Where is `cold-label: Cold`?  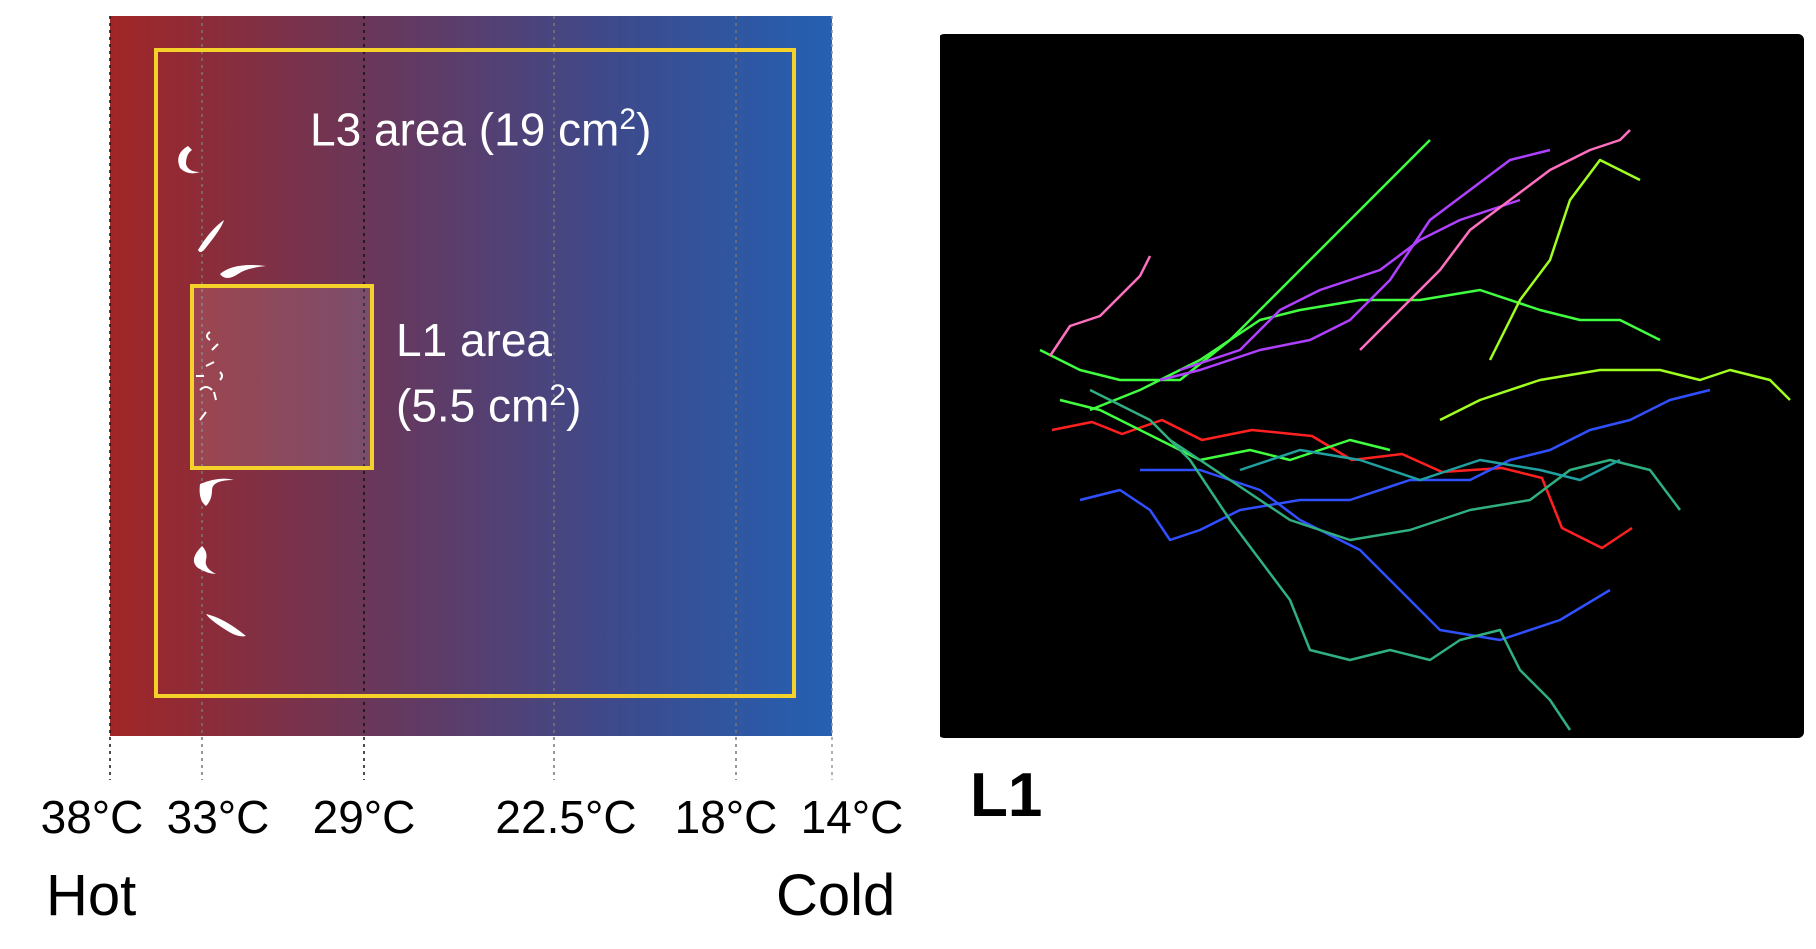
cold-label: Cold is located at coordinates (836, 895).